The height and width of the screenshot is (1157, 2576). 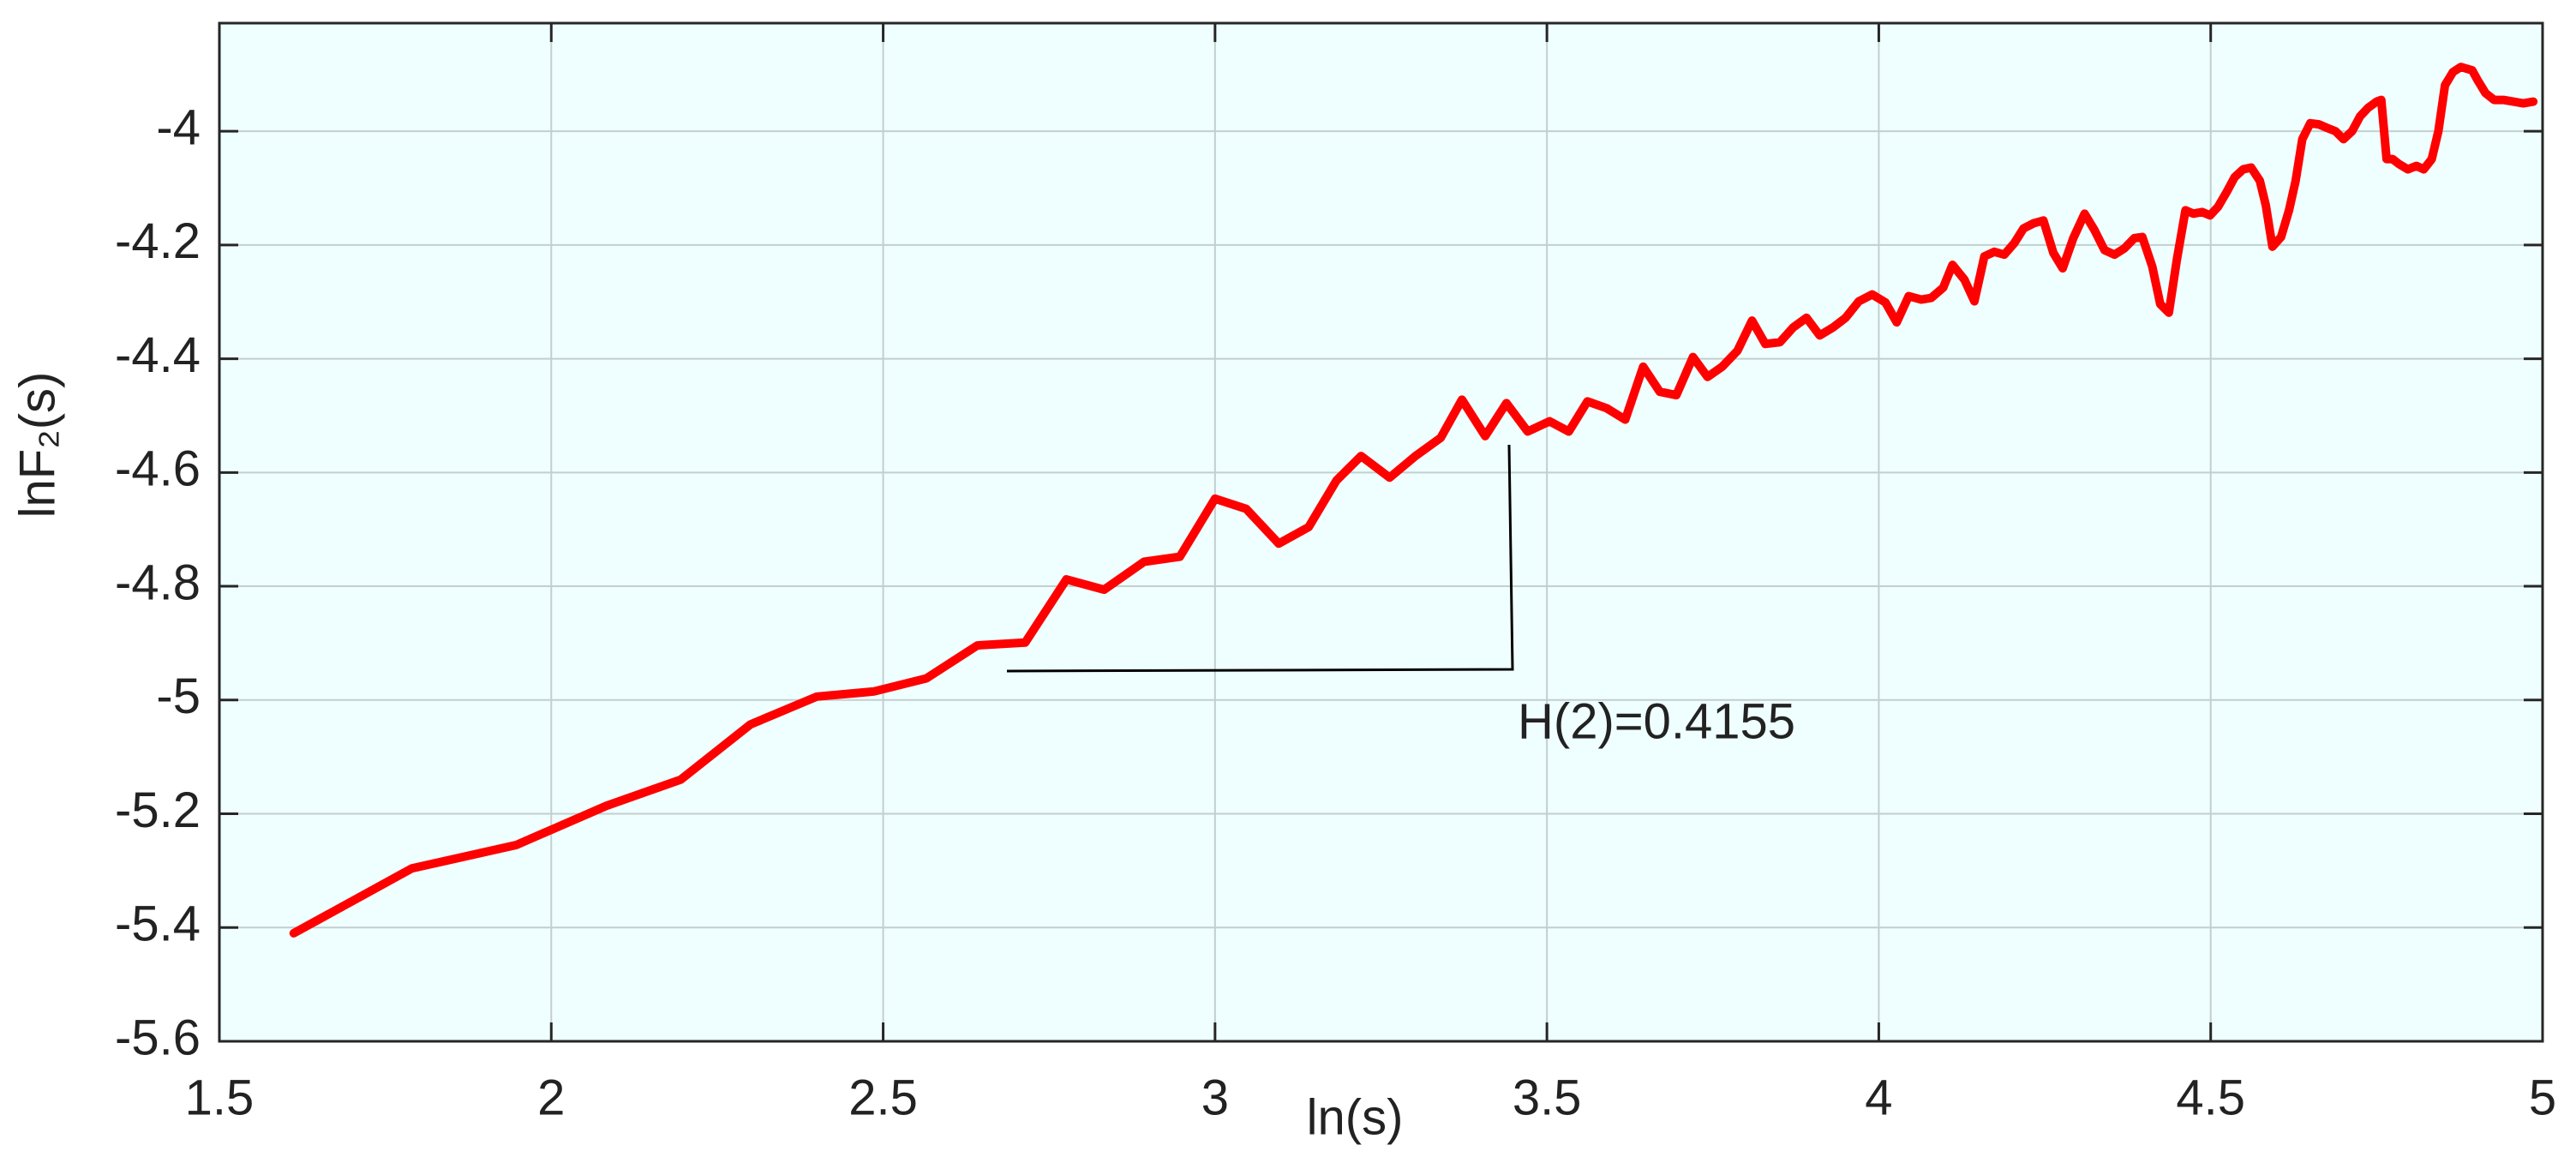 I want to click on x-tick-label: 2, so click(x=551, y=1097).